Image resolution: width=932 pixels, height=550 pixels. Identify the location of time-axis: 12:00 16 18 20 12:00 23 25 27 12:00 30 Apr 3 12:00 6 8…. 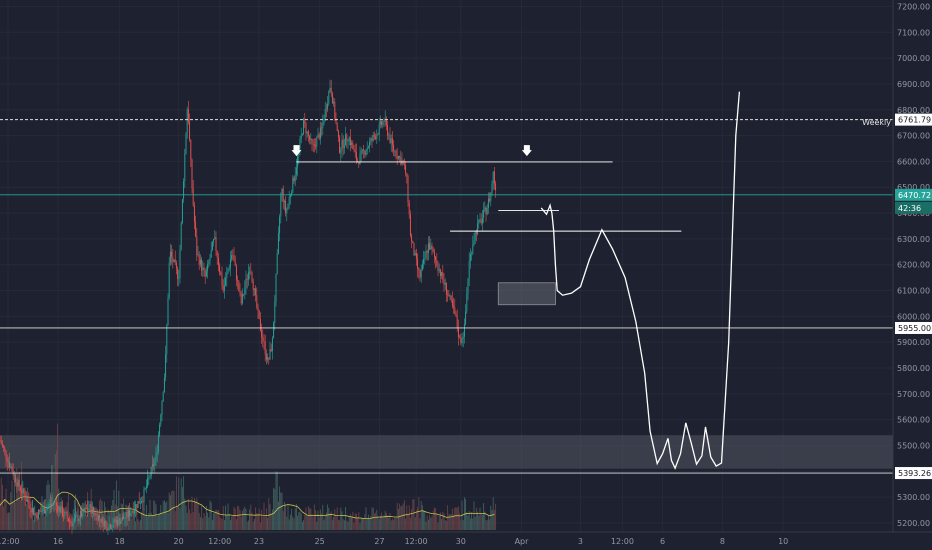
(466, 538).